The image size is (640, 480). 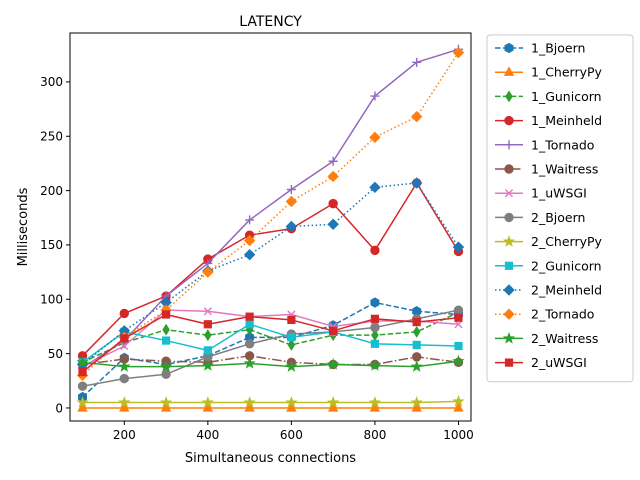 I want to click on y-tick-label: 50, so click(x=55, y=354).